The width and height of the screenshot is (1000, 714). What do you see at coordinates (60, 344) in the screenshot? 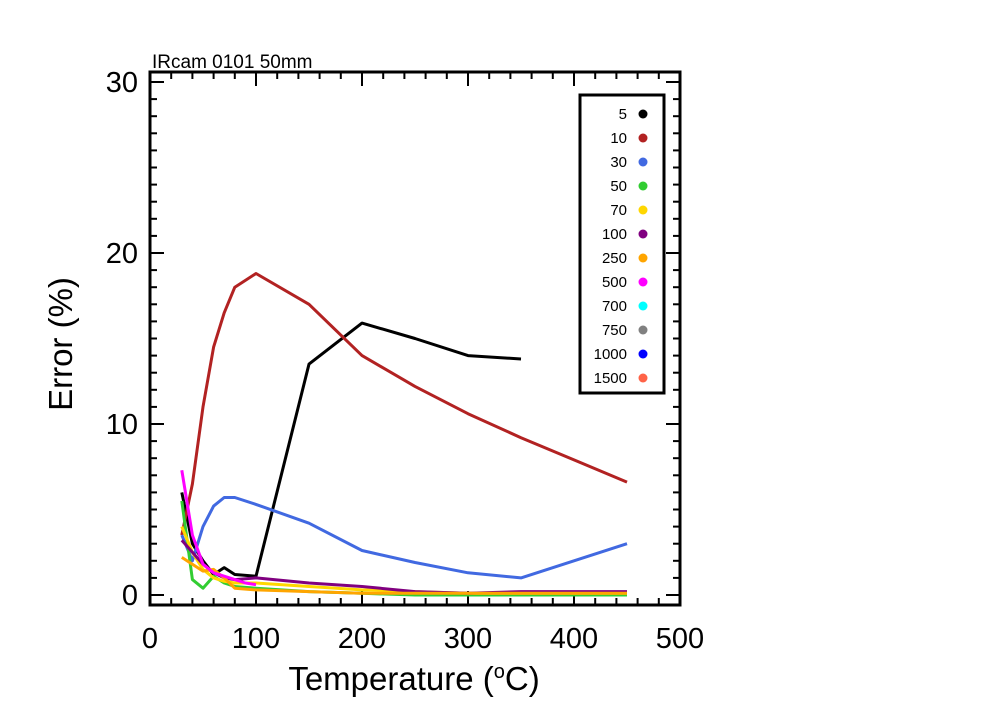
I see `y-axis-title: Error (%)` at bounding box center [60, 344].